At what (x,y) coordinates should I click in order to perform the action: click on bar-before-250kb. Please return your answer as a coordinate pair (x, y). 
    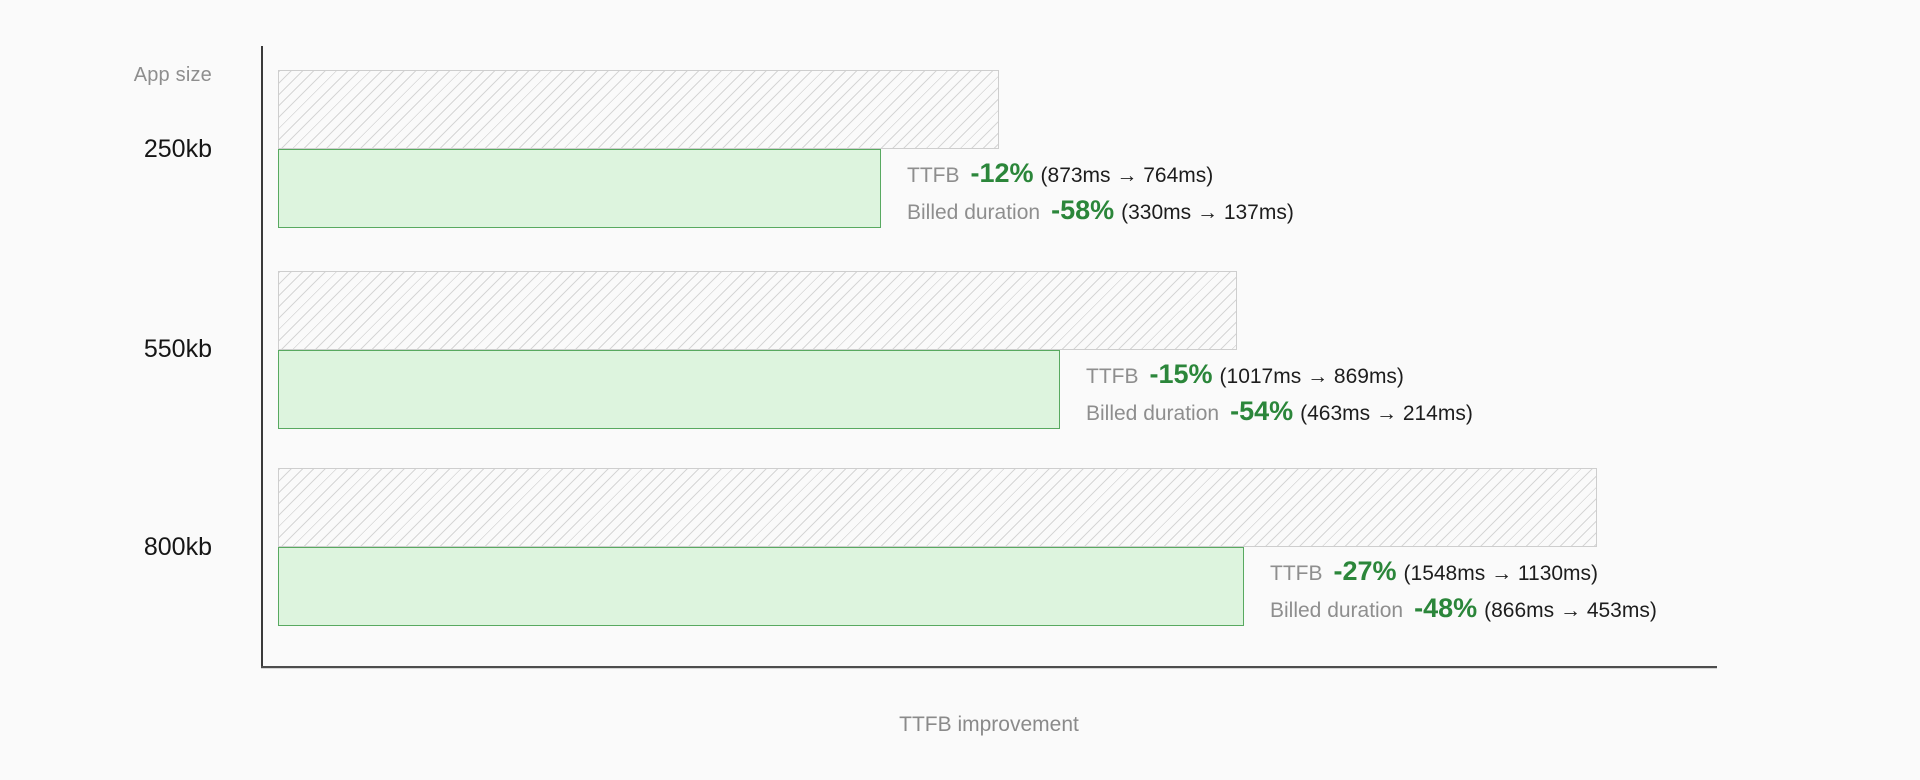
    Looking at the image, I should click on (638, 109).